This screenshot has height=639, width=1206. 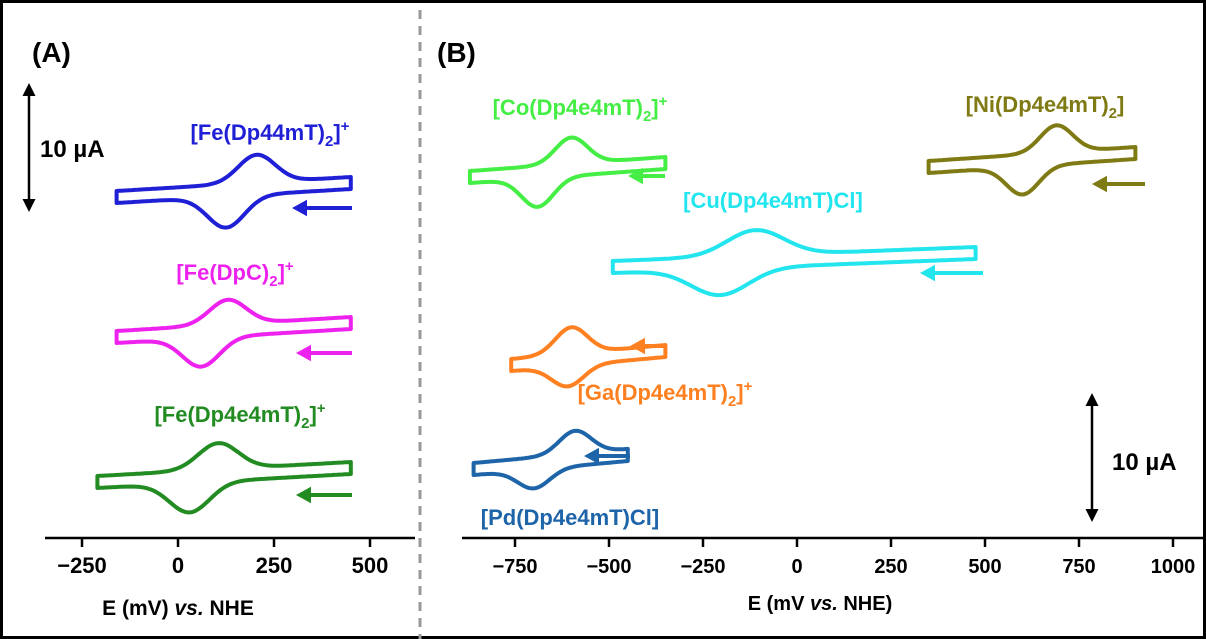 I want to click on series-label: [Pd(Dp4e4mT)Cl], so click(x=570, y=517).